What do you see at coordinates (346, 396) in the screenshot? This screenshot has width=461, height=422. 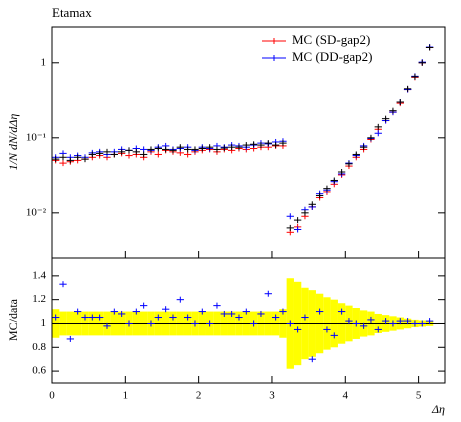 I see `x-tick-label: 4` at bounding box center [346, 396].